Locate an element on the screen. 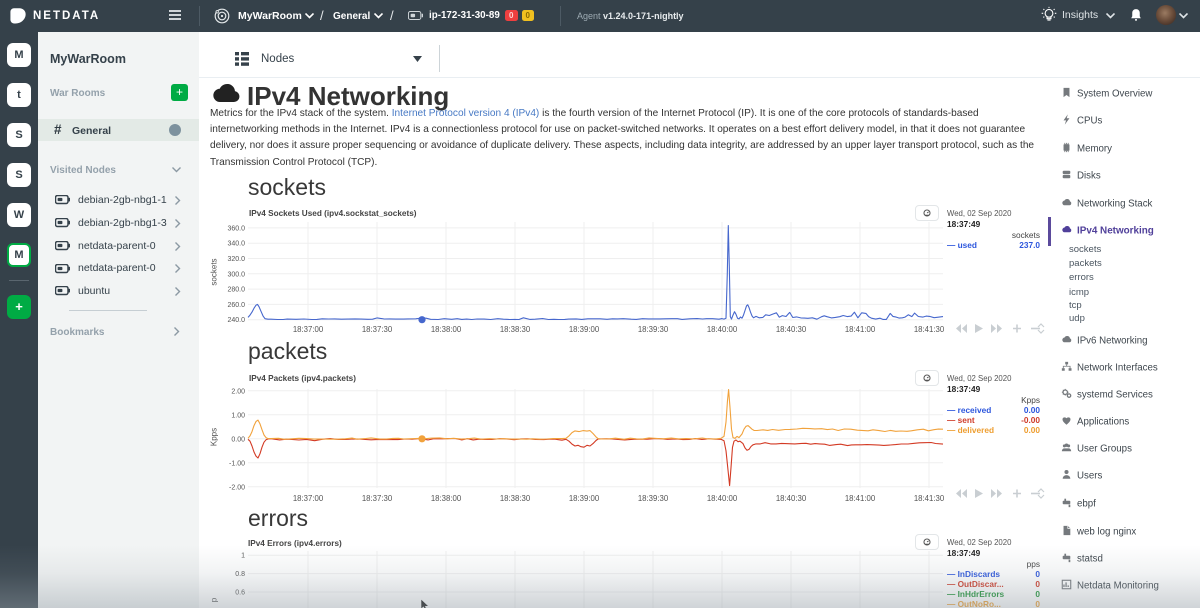 The image size is (1200, 608). svg-text: 1.00 is located at coordinates (238, 415).